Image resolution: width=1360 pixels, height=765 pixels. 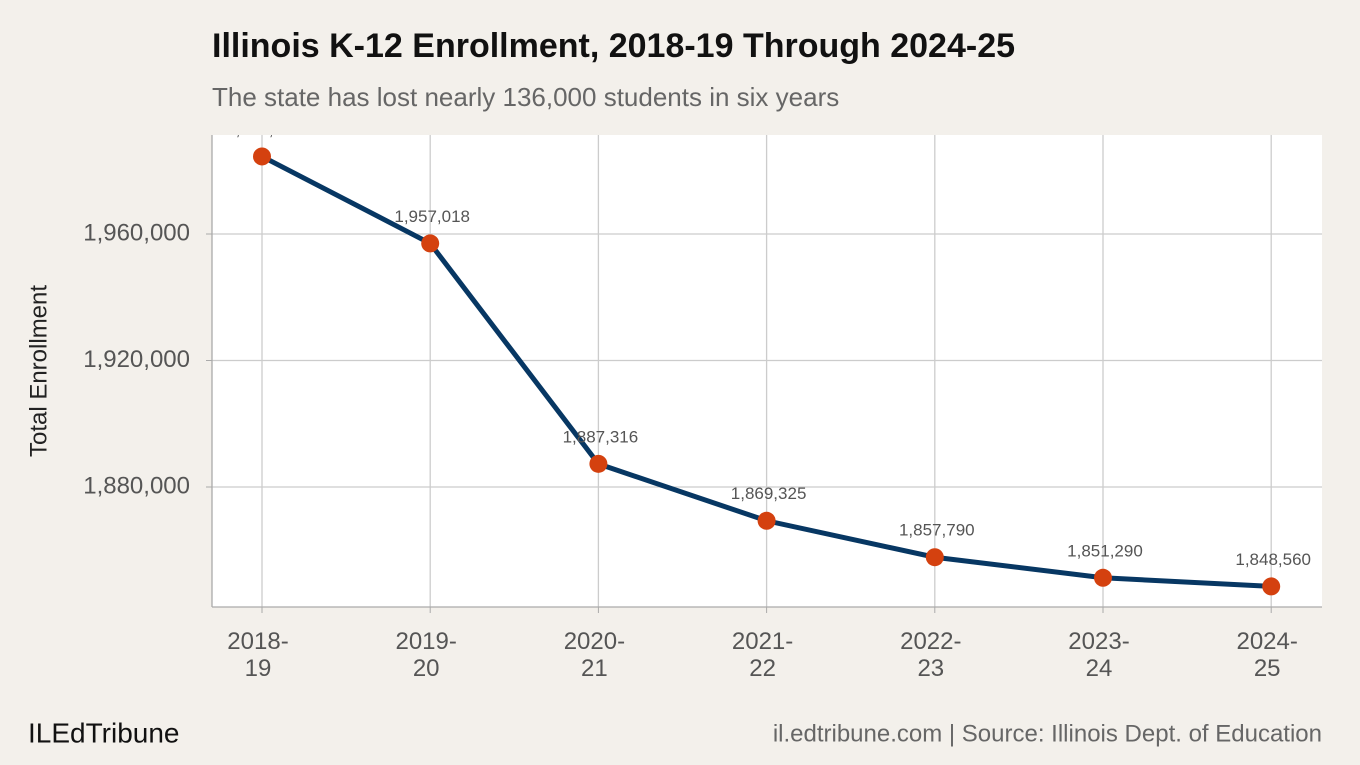 I want to click on x-tick-label: 2019-20, so click(x=426, y=655).